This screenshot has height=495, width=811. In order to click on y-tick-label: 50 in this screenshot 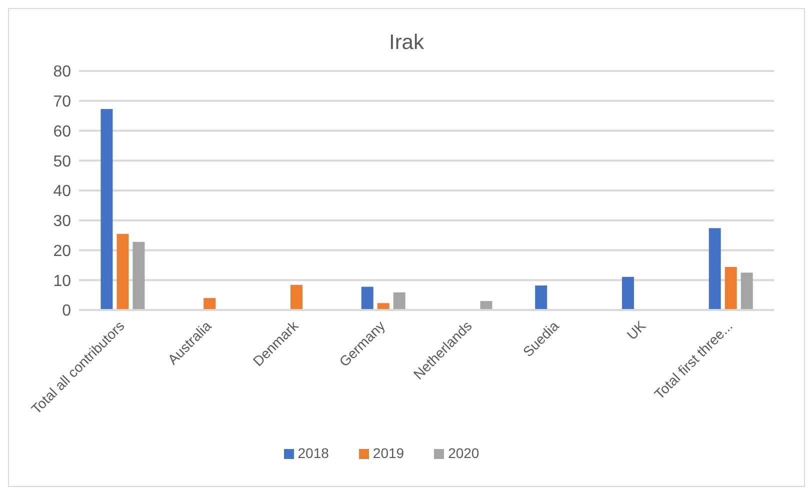, I will do `click(62, 161)`.